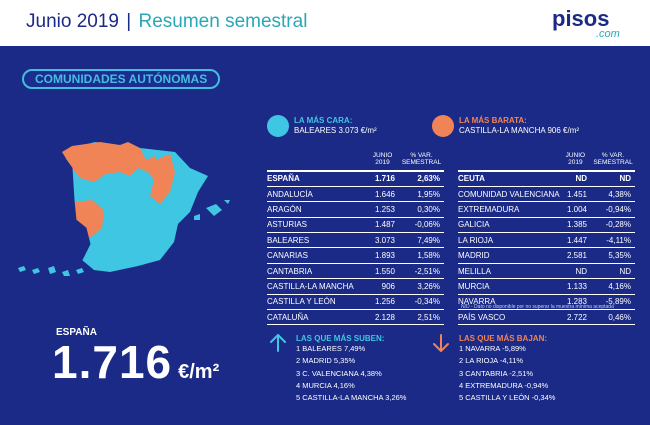 The height and width of the screenshot is (425, 650). Describe the element at coordinates (335, 130) in the screenshot. I see `legend-expensive-value: BALEARES 3.073 €/m²` at that location.